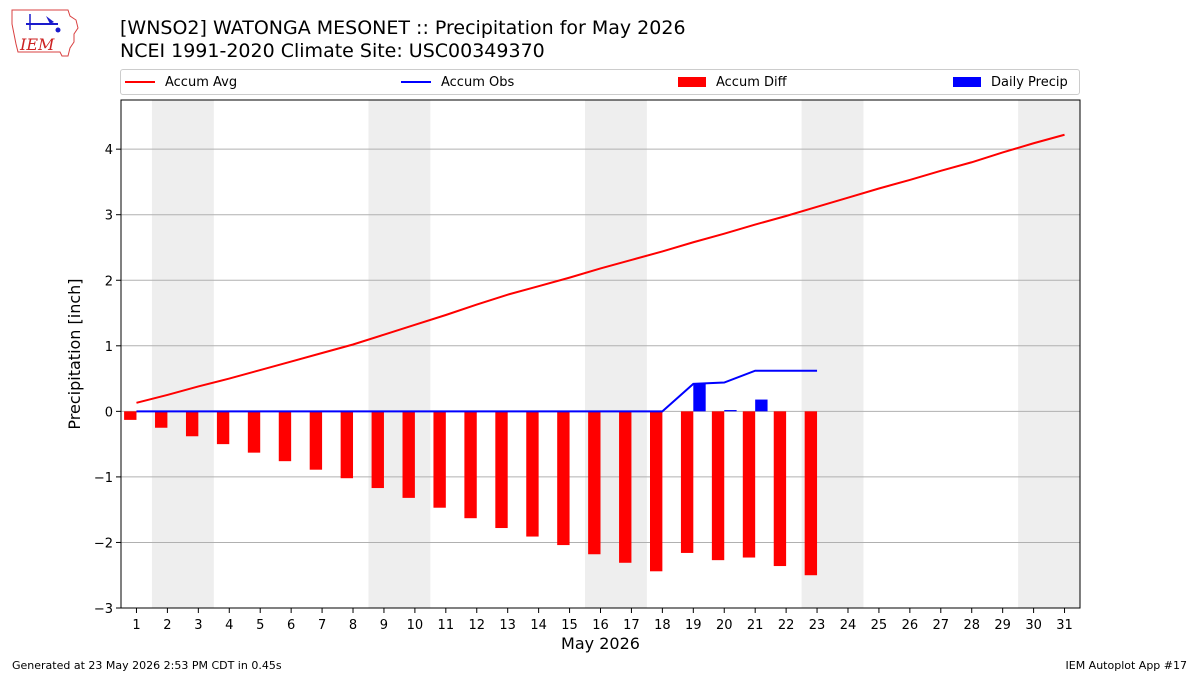 This screenshot has height=675, width=1200. I want to click on iem-logo: IEM, so click(45, 33).